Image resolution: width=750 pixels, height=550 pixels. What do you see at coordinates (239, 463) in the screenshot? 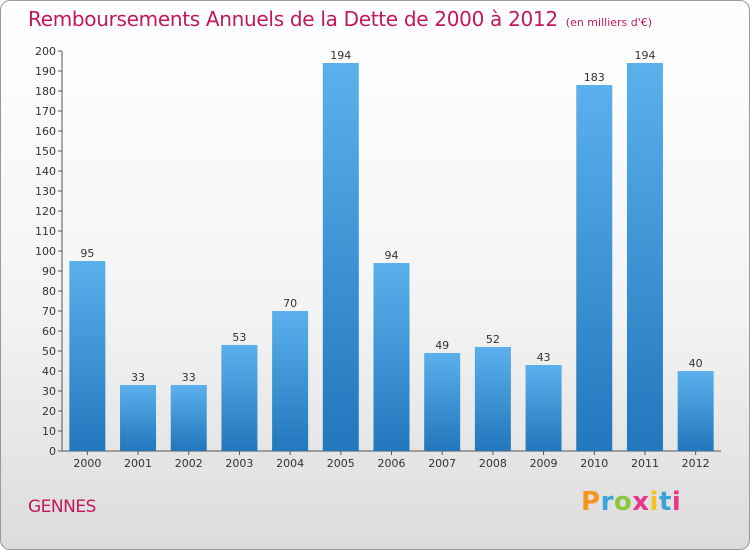
I see `x-tick-label: 2003` at bounding box center [239, 463].